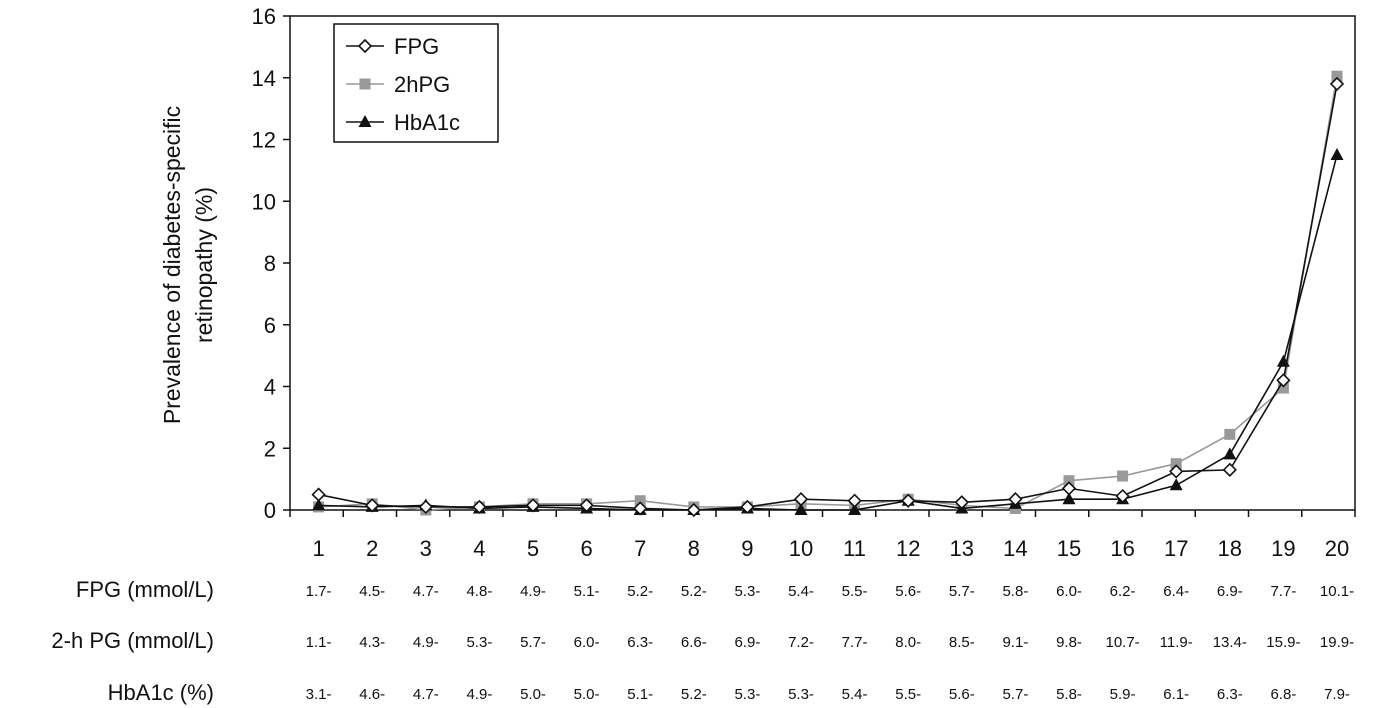  I want to click on table-cell: 10.1-, so click(1337, 591).